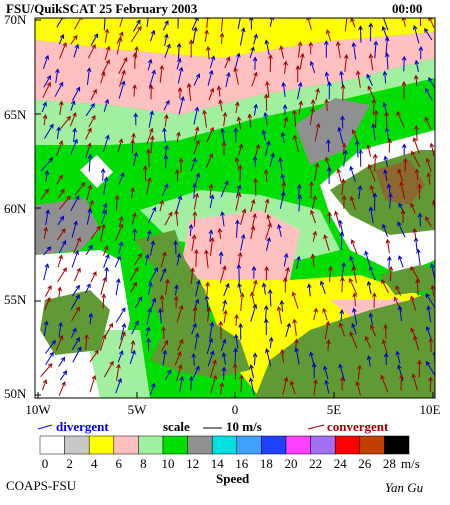 The image size is (450, 505). I want to click on footer-left: COAPS-FSU, so click(41, 485).